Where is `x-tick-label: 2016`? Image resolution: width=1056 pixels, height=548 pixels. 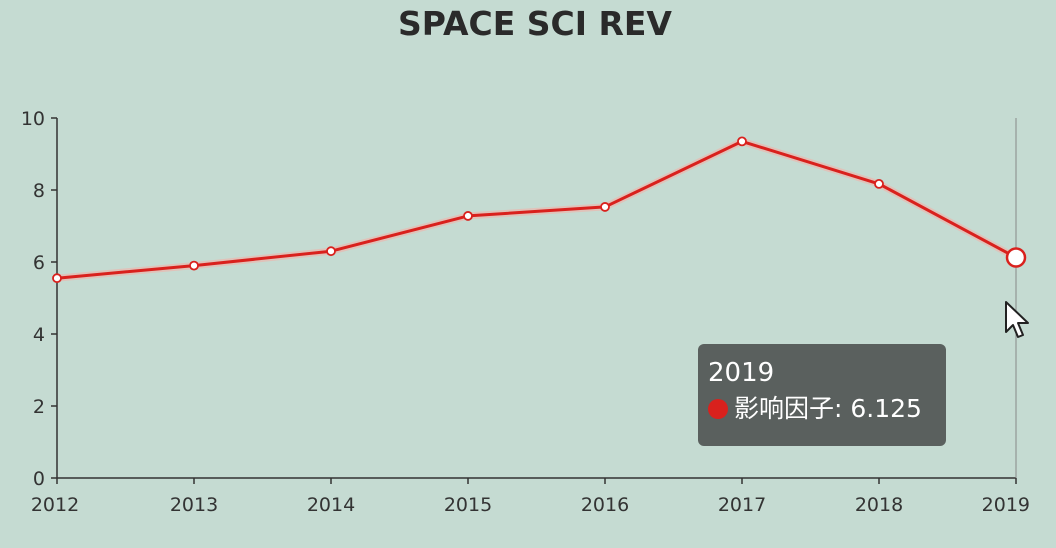 x-tick-label: 2016 is located at coordinates (605, 505).